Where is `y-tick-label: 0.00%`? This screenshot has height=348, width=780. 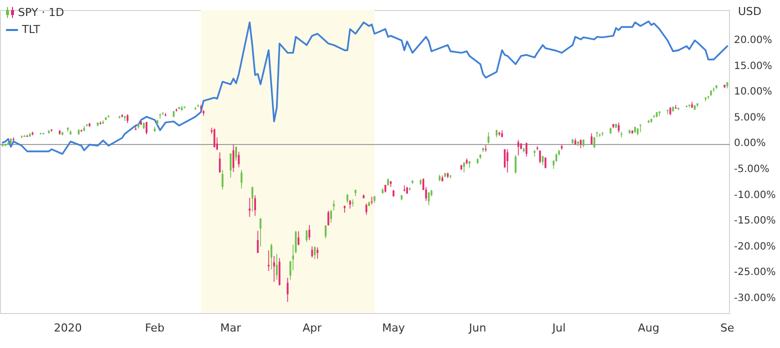
y-tick-label: 0.00% is located at coordinates (750, 144).